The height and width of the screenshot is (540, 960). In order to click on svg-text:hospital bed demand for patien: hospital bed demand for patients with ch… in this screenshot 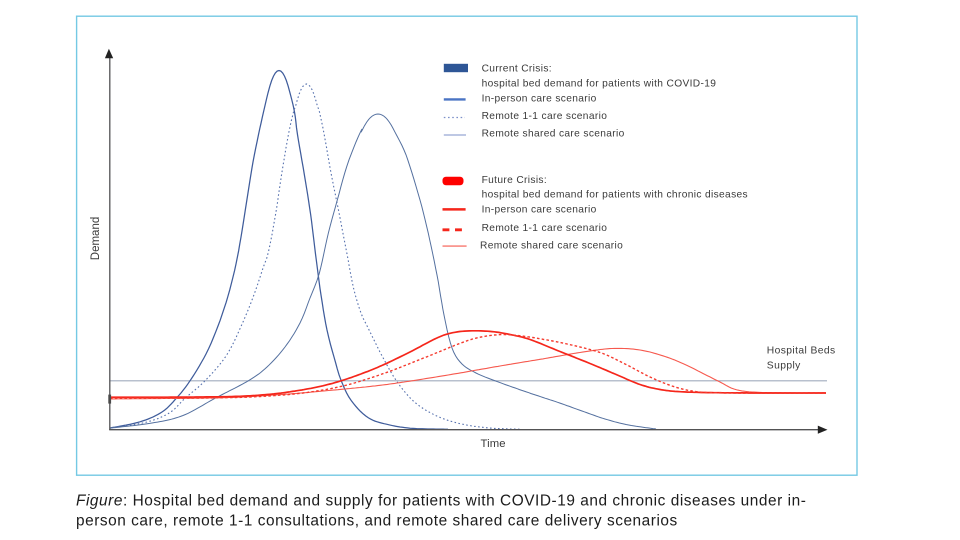, I will do `click(615, 195)`.